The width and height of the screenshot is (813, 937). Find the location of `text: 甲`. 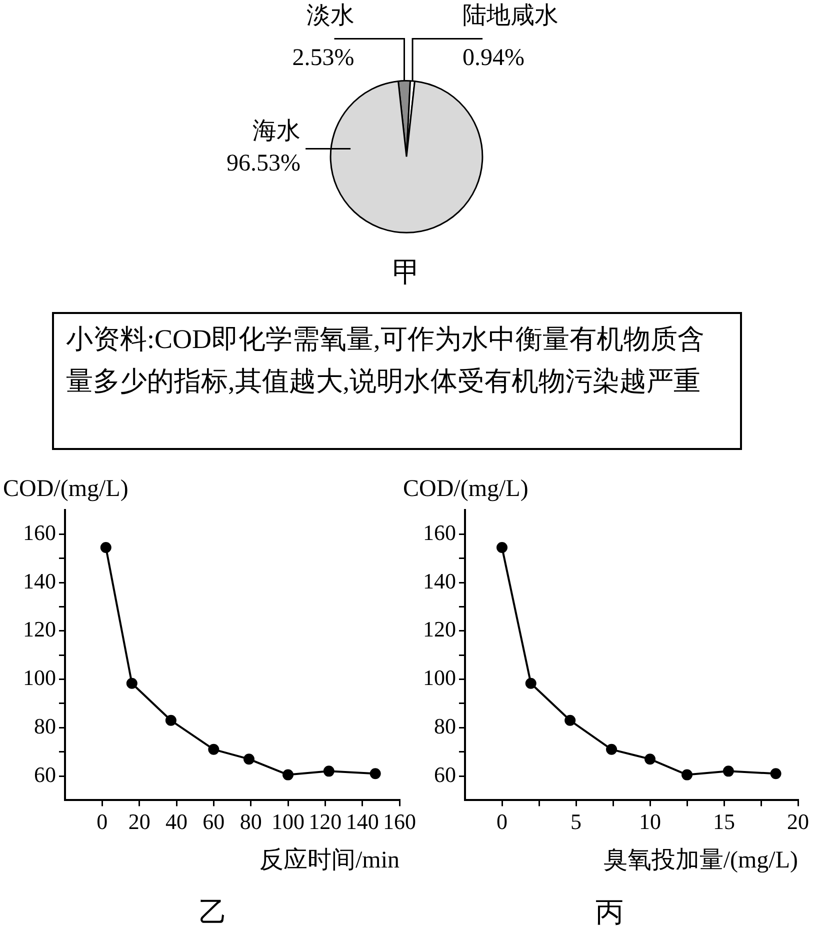

text: 甲 is located at coordinates (406, 273).